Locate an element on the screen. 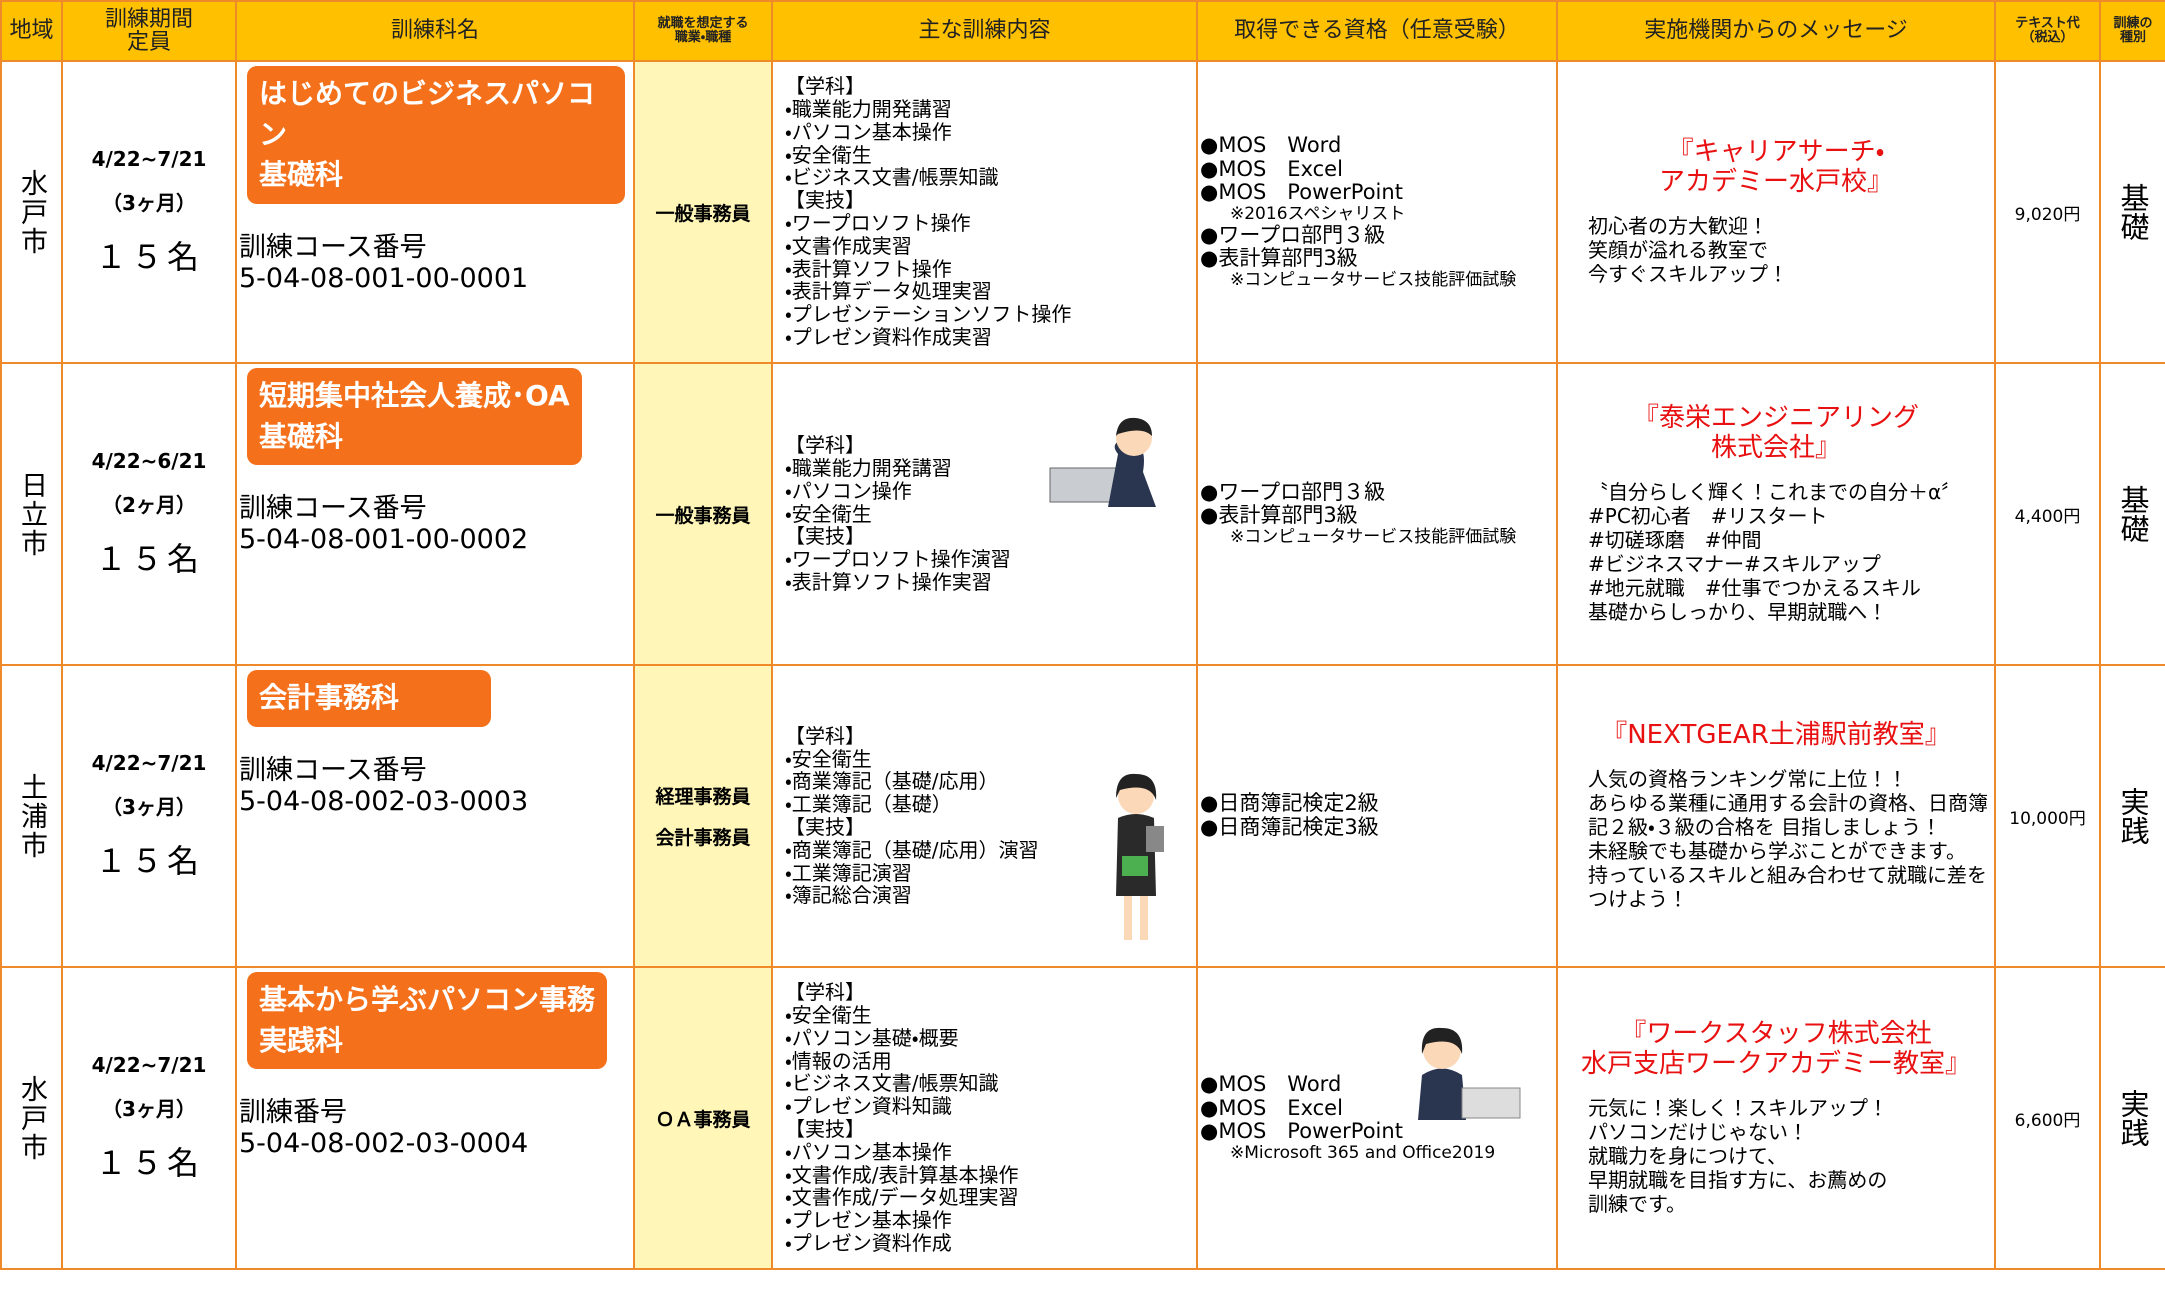 This screenshot has width=2165, height=1292. content-item: ・表計算ソフト操作 is located at coordinates (868, 268).